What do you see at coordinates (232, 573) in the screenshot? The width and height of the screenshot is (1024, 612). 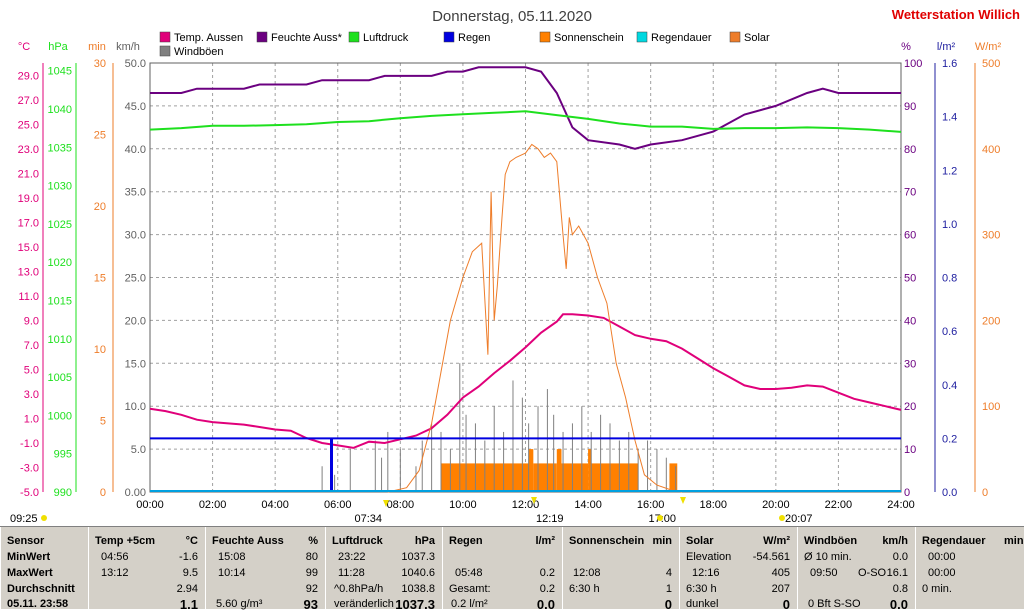 I see `feuchte-max-time: 10:14` at bounding box center [232, 573].